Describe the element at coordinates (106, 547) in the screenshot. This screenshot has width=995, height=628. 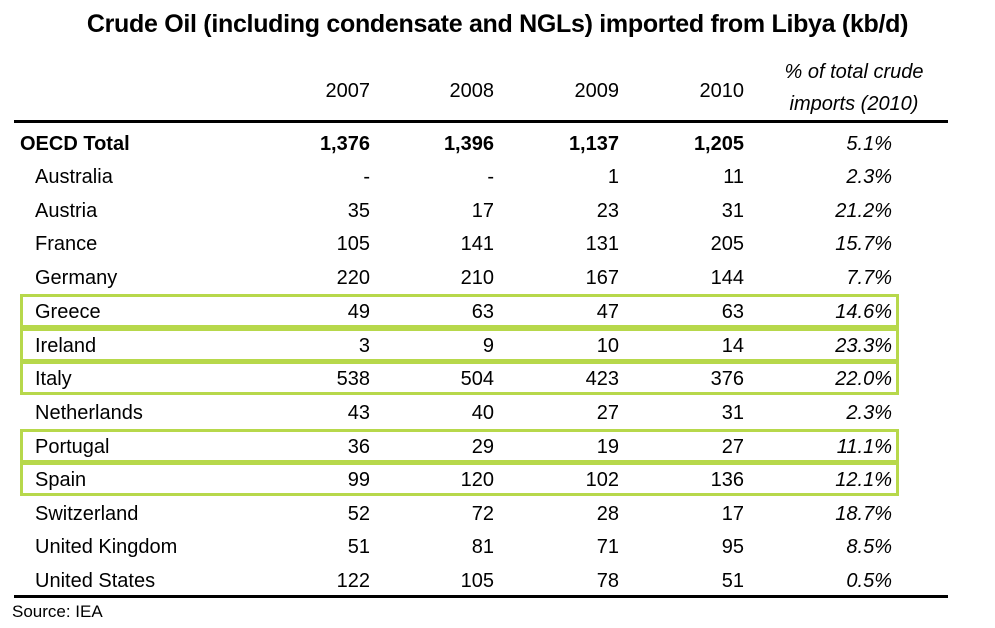
I see `country-name: United Kingdom` at that location.